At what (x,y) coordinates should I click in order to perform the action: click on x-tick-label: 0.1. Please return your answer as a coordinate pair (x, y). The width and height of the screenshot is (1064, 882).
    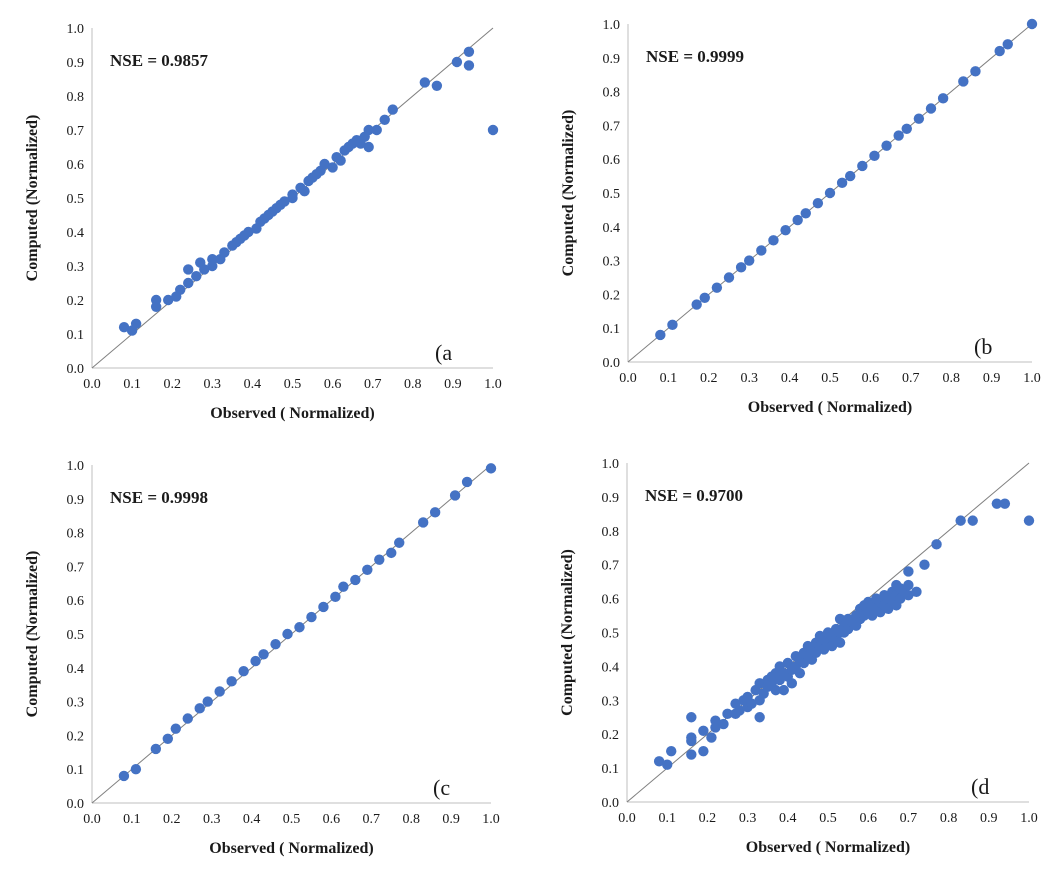
    Looking at the image, I should click on (132, 384).